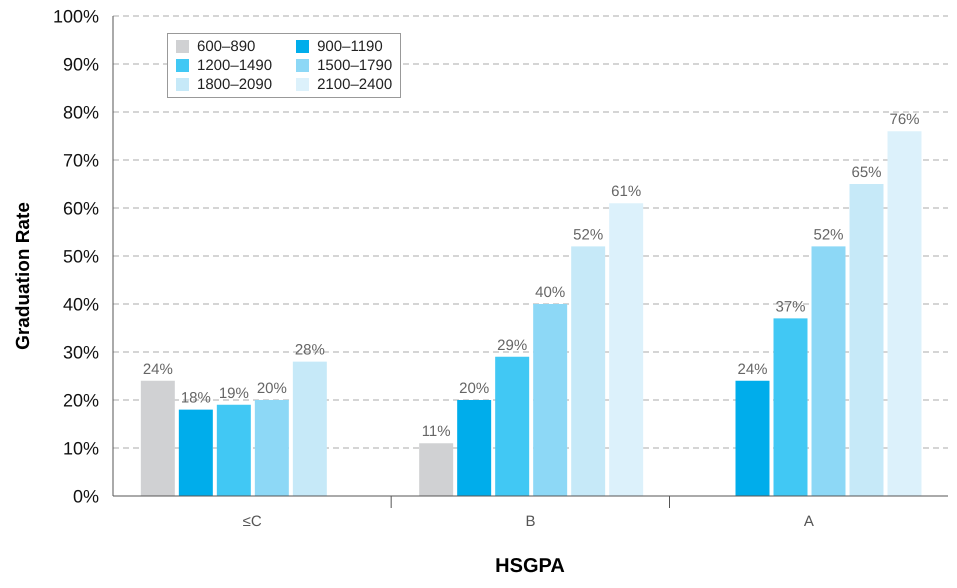  I want to click on y-tick-label: 50%, so click(80, 256).